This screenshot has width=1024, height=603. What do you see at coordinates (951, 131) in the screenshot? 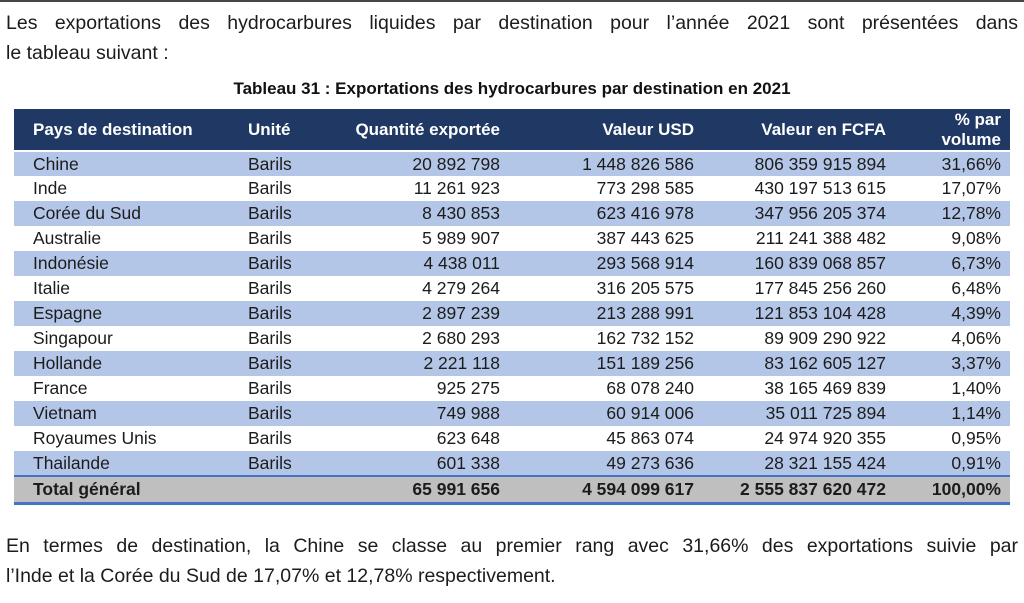
I see `column-header-percent-volume: % par volume` at bounding box center [951, 131].